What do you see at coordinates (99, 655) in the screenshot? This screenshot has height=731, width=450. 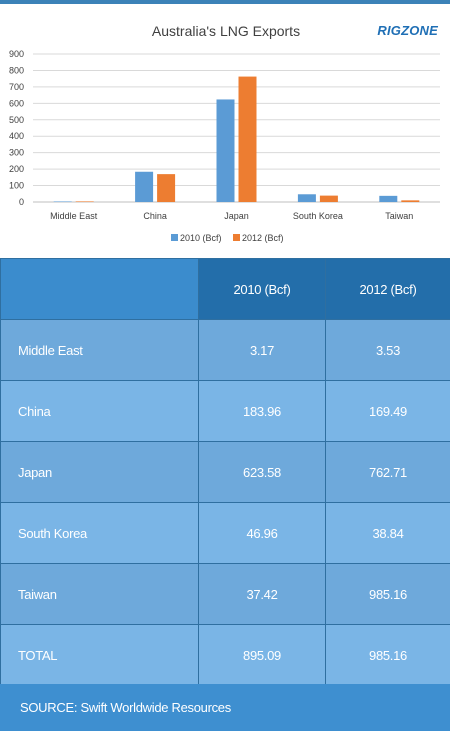 I see `row-label: TOTAL` at bounding box center [99, 655].